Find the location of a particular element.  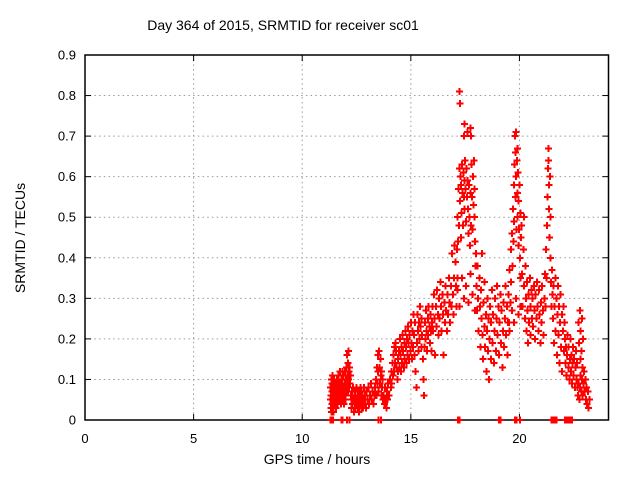

y-tick-label: 0.9 is located at coordinates (67, 55).